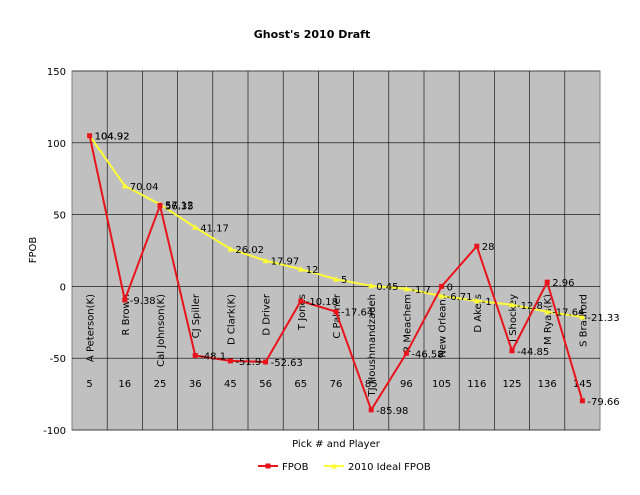 The image size is (640, 495). Describe the element at coordinates (563, 283) in the screenshot. I see `data-label: 2.96` at that location.